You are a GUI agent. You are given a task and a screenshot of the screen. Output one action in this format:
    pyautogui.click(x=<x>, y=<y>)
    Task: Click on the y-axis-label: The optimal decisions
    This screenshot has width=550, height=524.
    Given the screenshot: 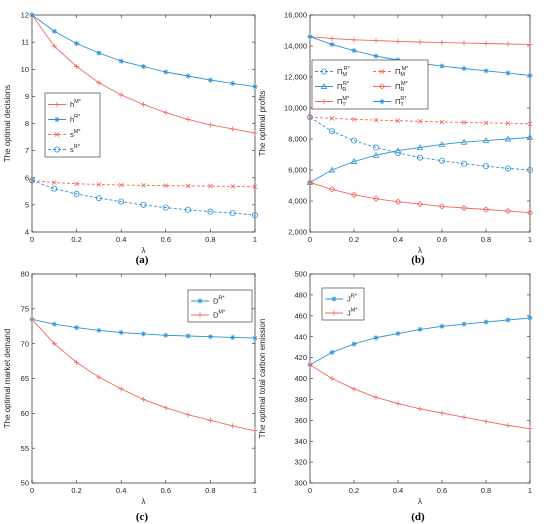 What is the action you would take?
    pyautogui.click(x=7, y=123)
    